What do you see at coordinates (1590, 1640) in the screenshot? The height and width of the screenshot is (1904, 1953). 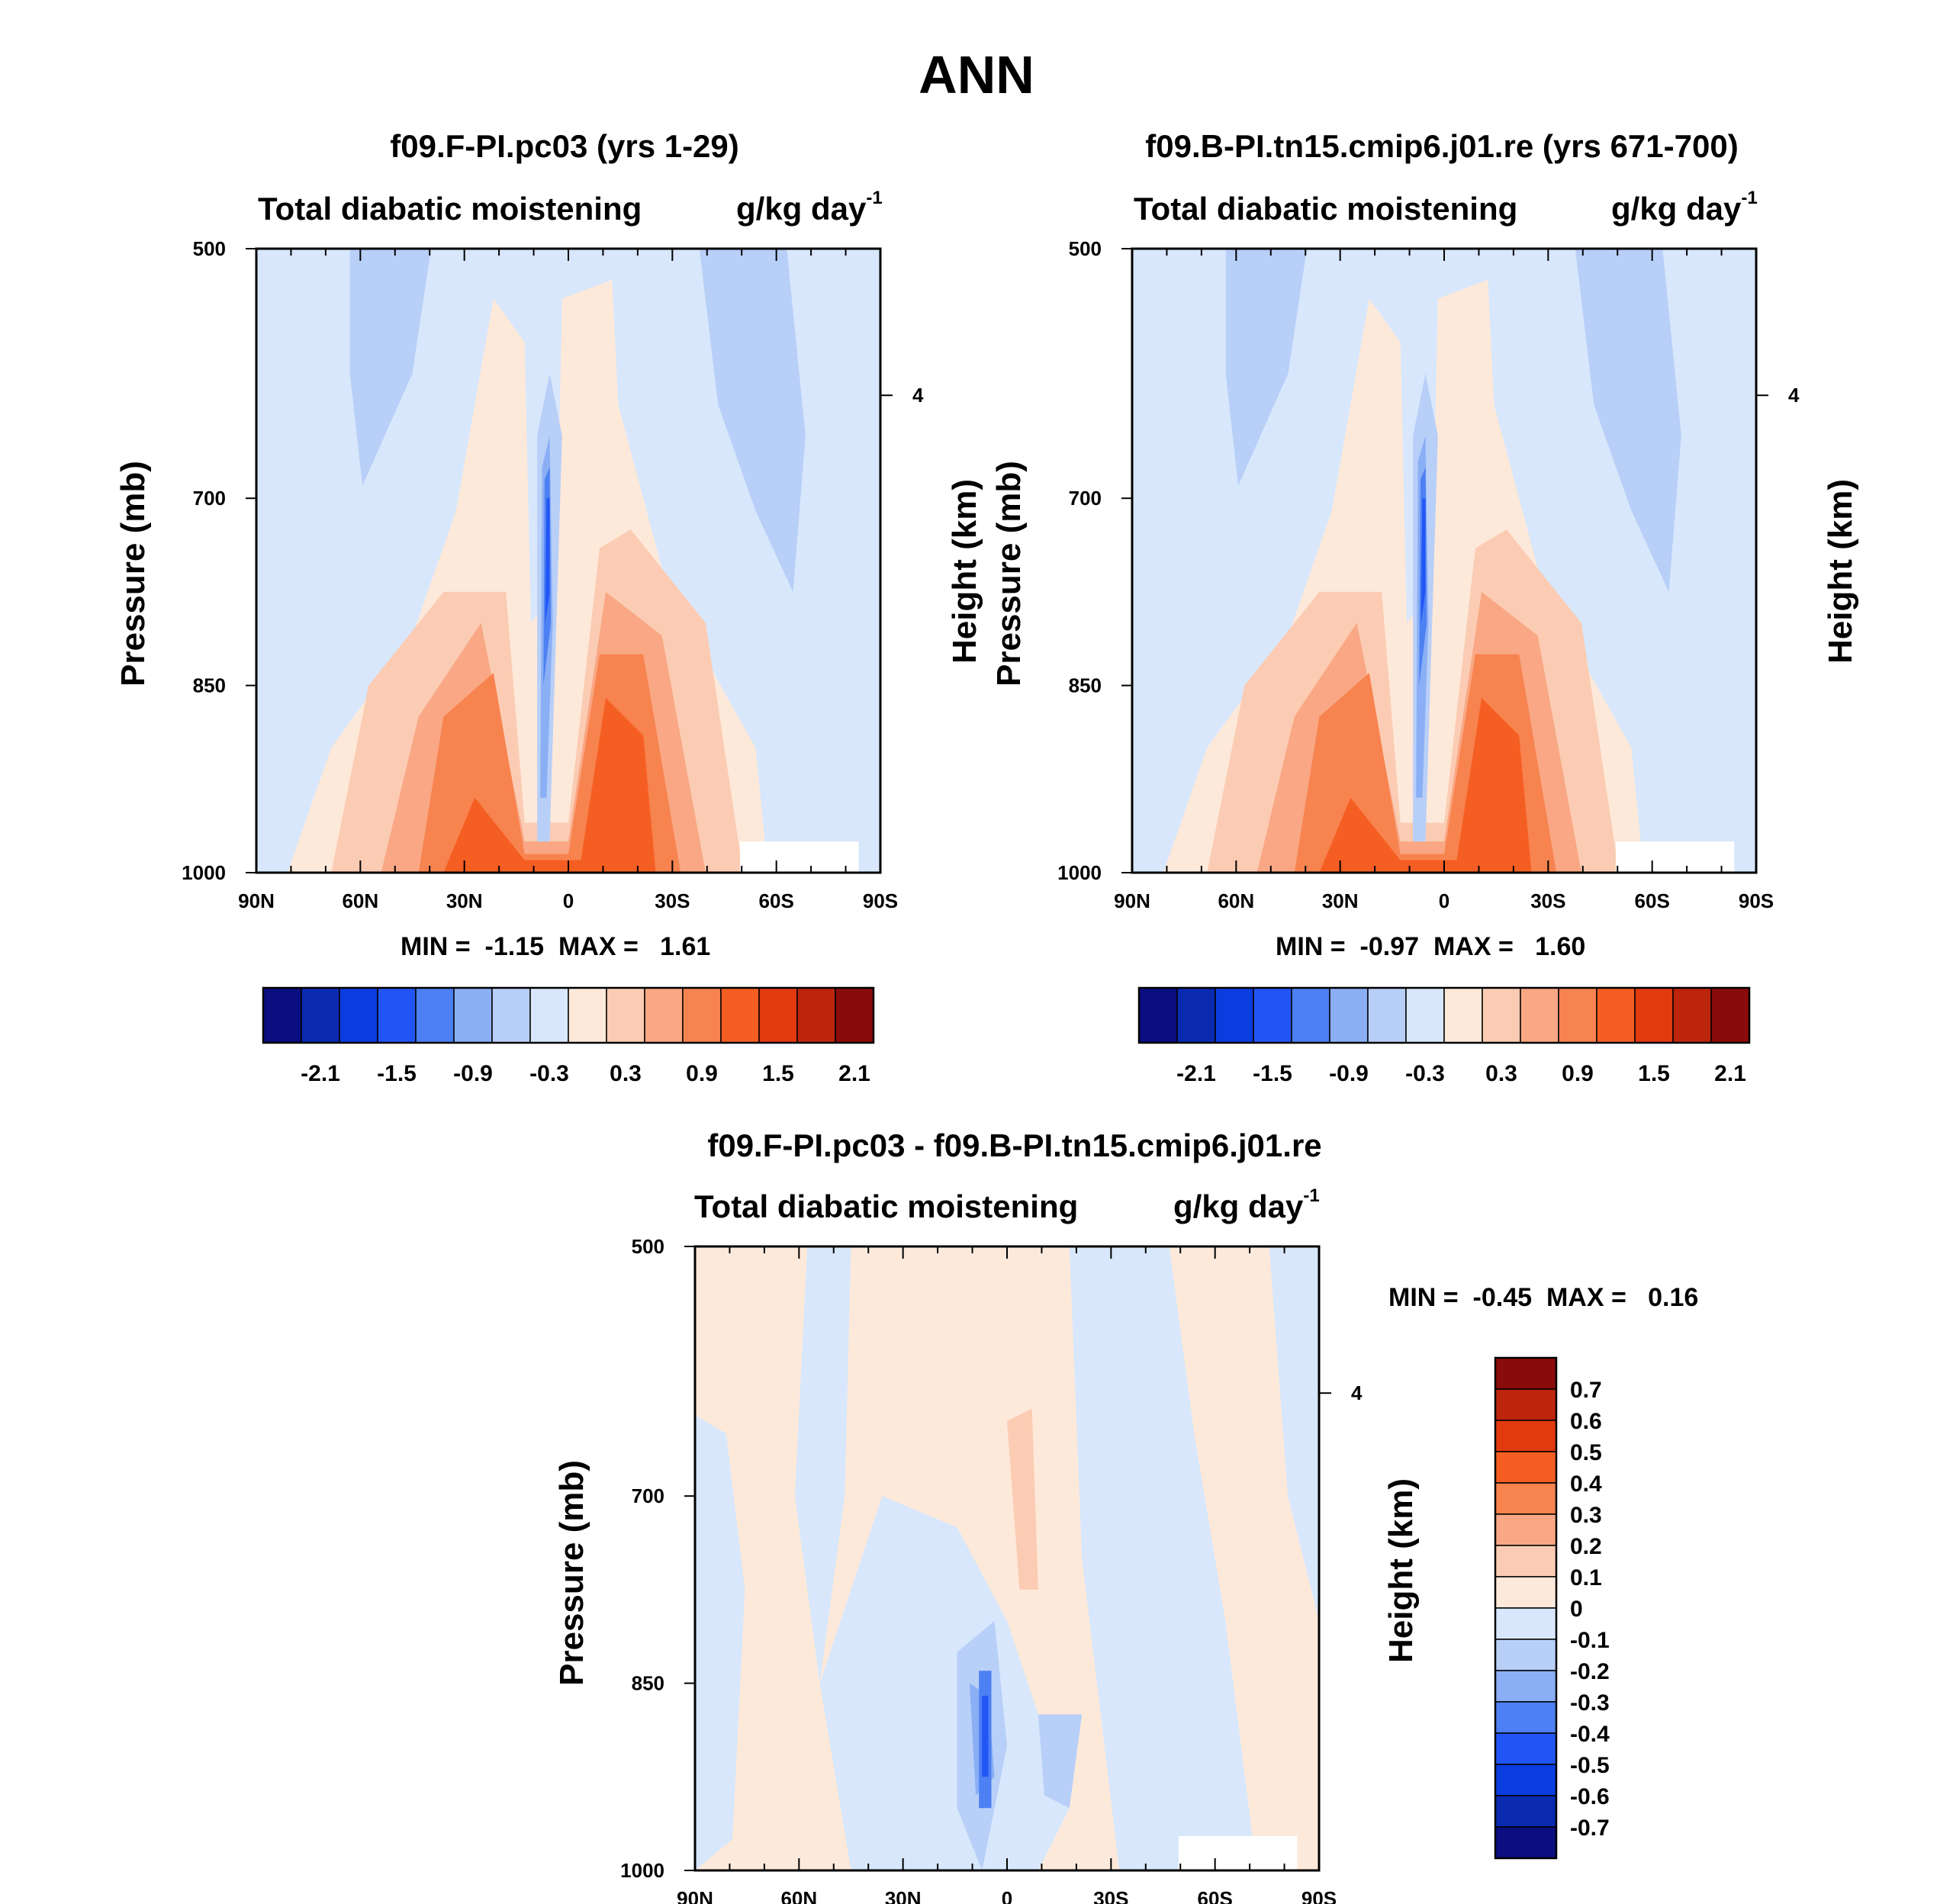 I see `colorbar-label: -0.1` at bounding box center [1590, 1640].